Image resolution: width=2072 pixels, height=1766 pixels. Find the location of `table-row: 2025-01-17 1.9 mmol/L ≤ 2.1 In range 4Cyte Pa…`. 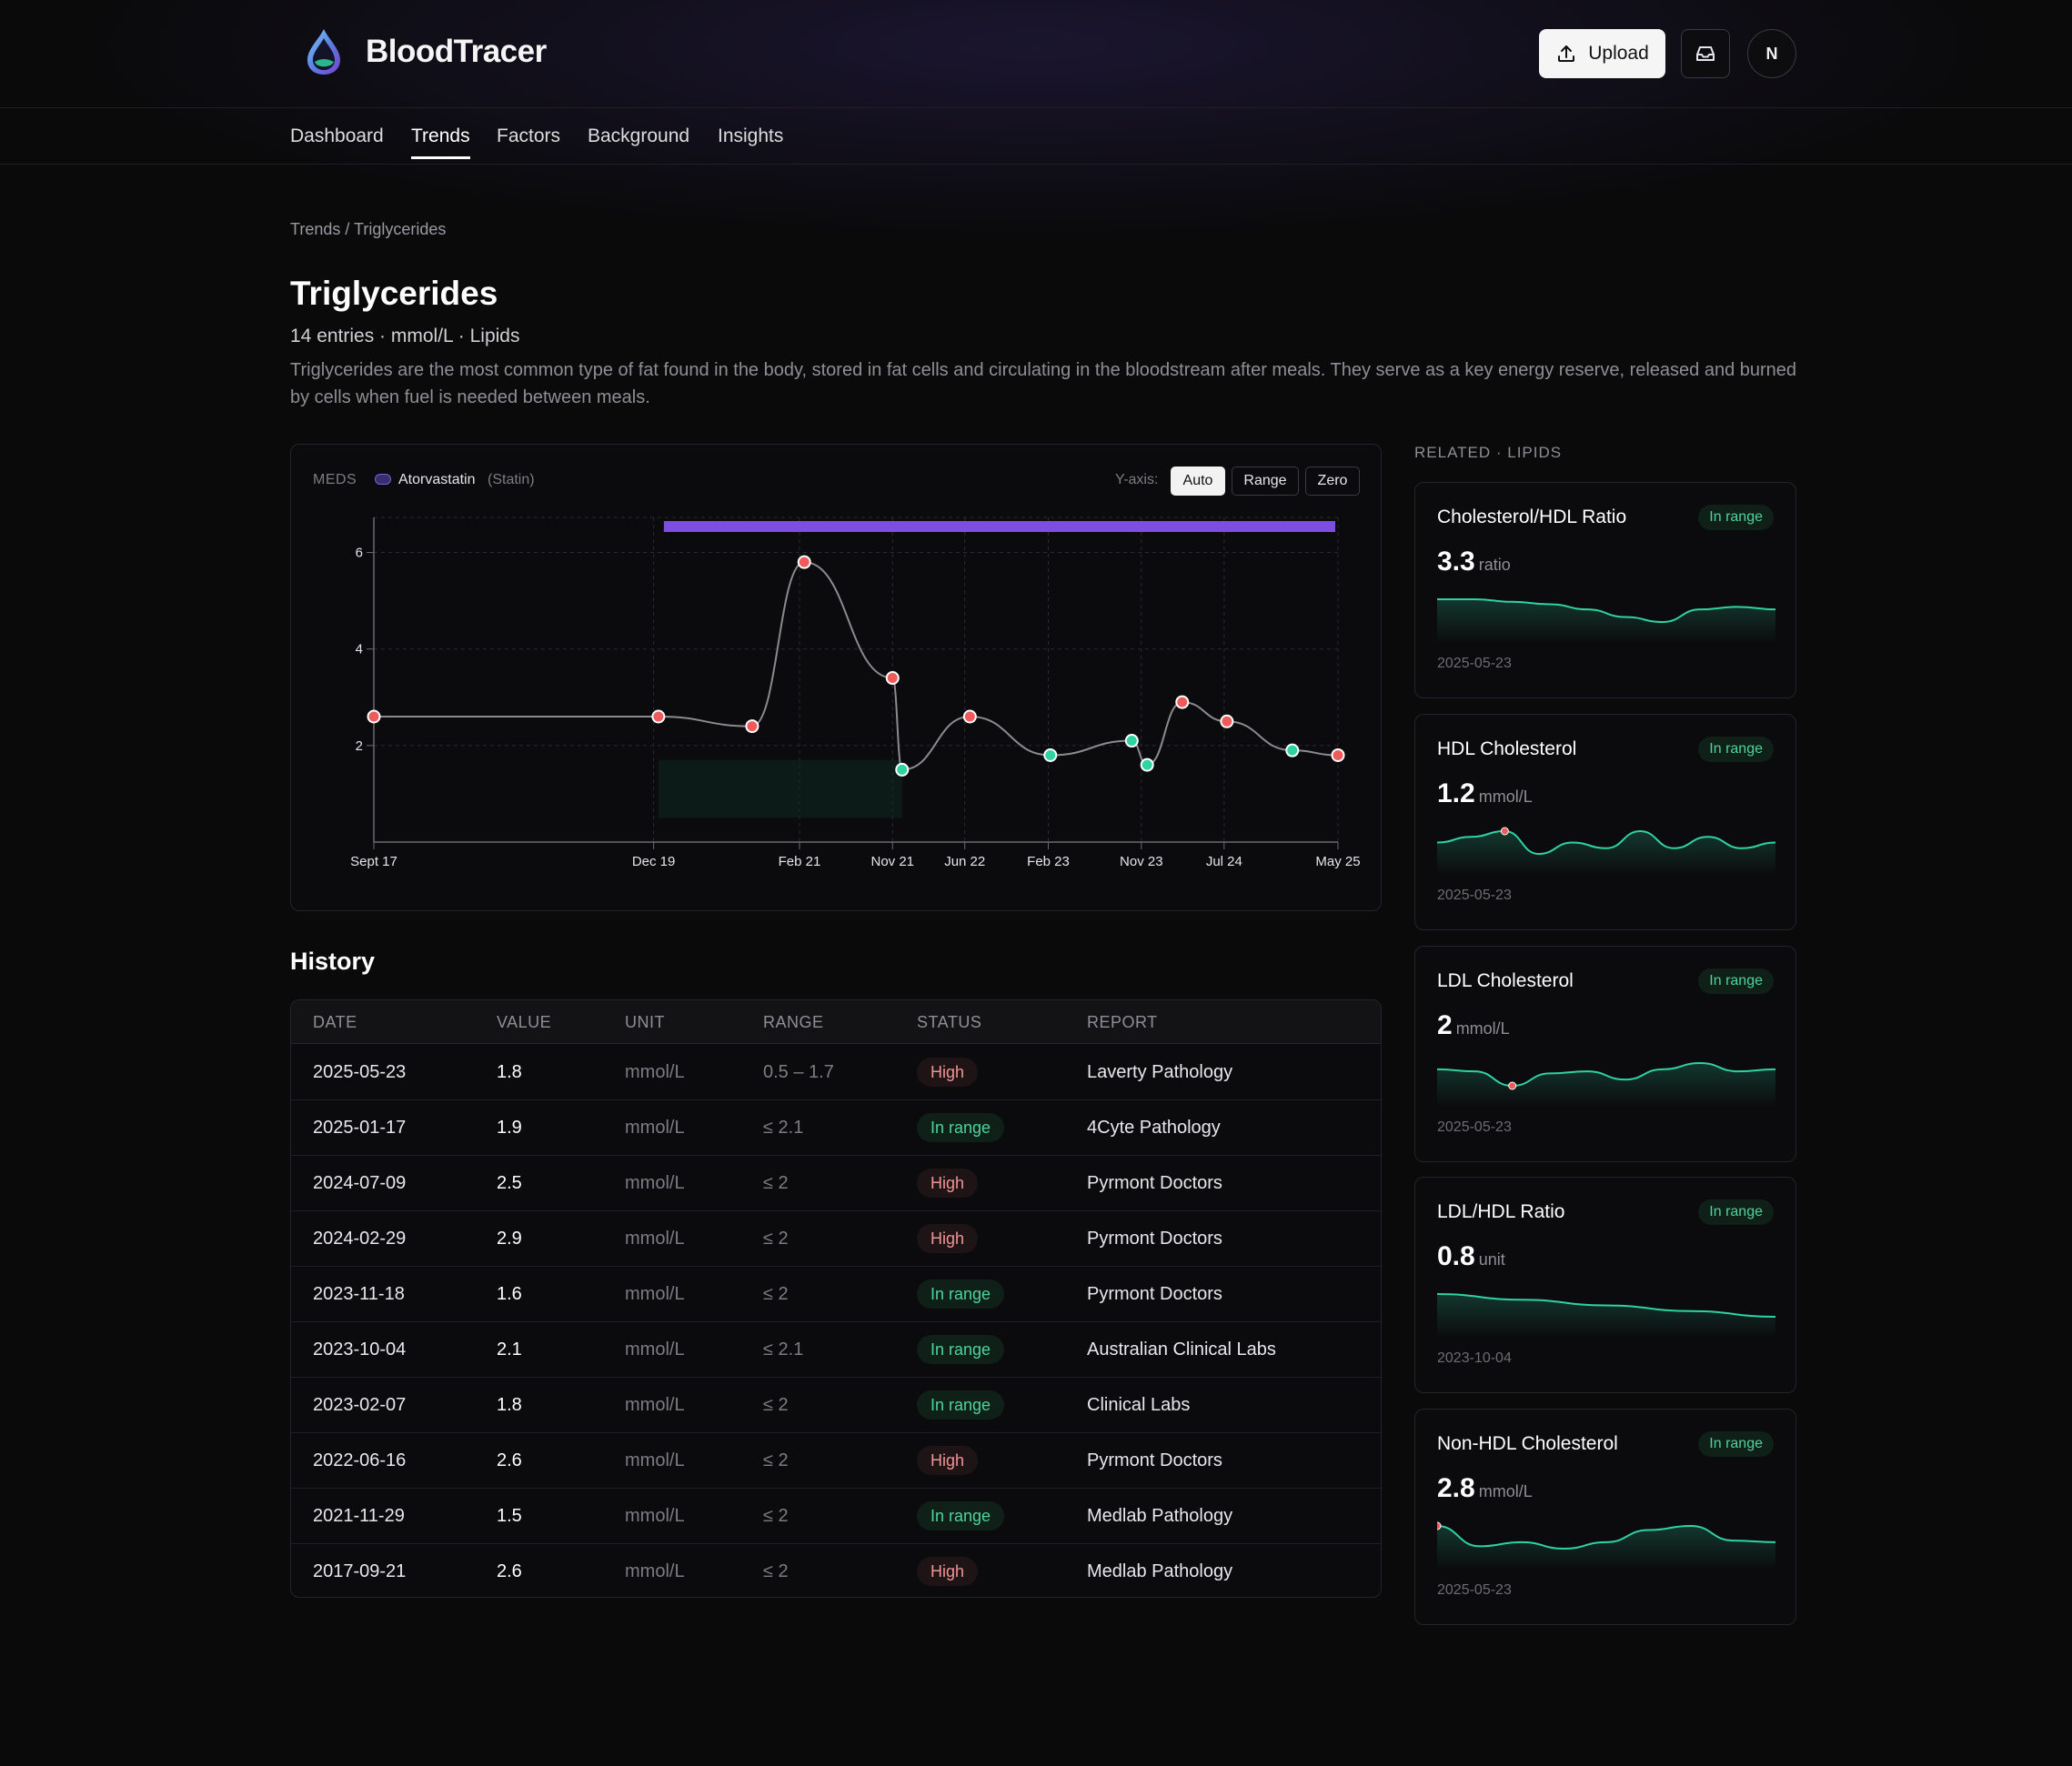

table-row: 2025-01-17 1.9 mmol/L ≤ 2.1 In range 4Cyte Pa… is located at coordinates (836, 1128).